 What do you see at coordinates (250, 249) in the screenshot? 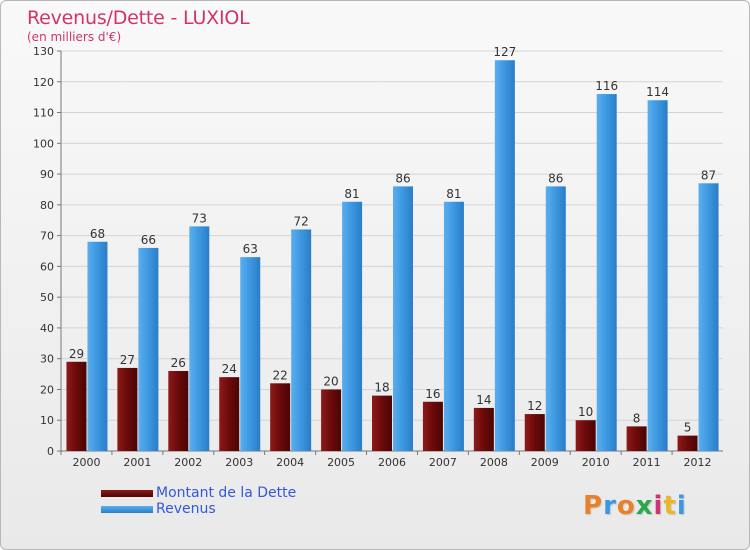
I see `data-label-revenue: 63` at bounding box center [250, 249].